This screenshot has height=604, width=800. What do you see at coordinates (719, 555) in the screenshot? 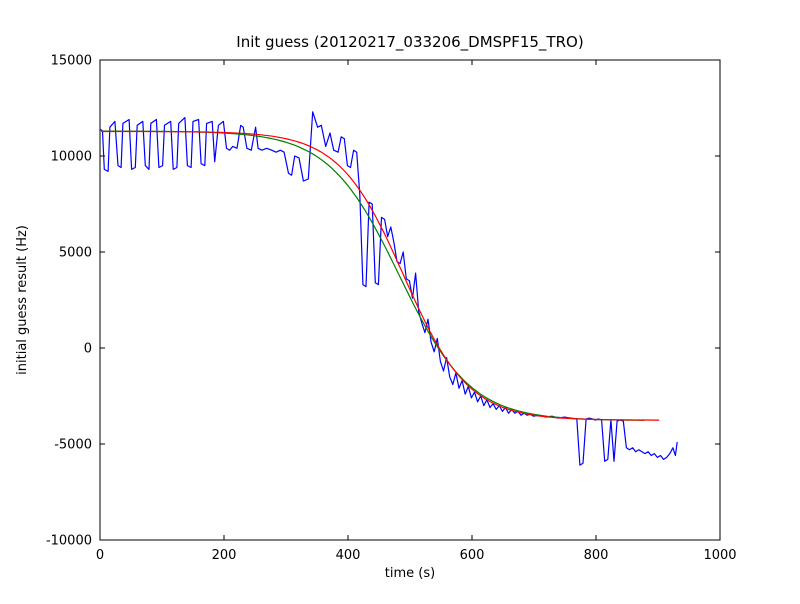
I see `x-tick-label: 1000` at bounding box center [719, 555].